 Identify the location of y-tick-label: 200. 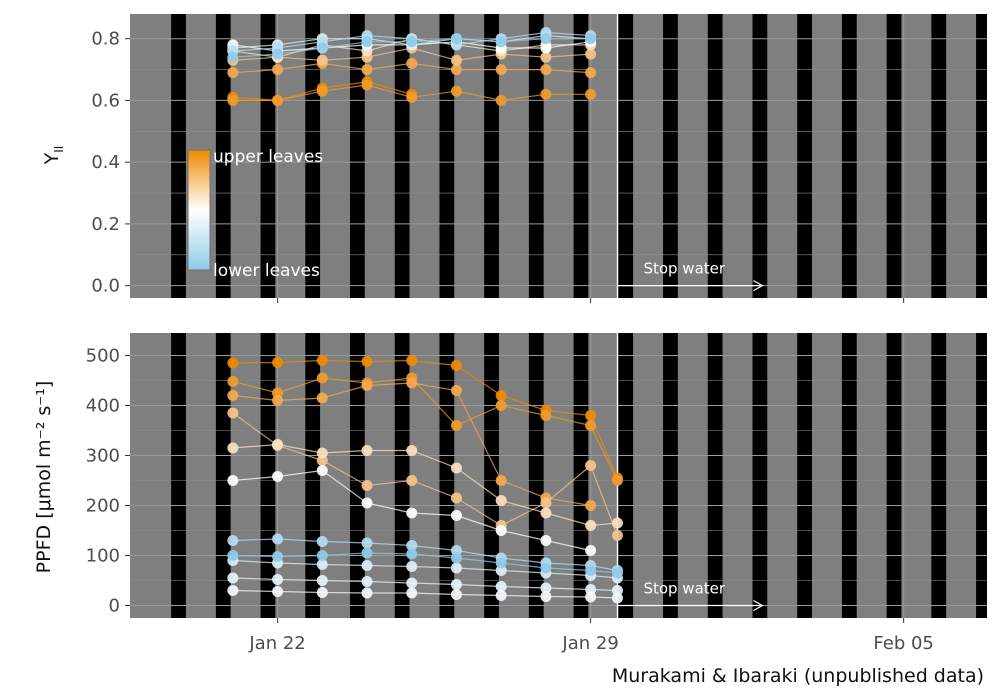
(103, 506).